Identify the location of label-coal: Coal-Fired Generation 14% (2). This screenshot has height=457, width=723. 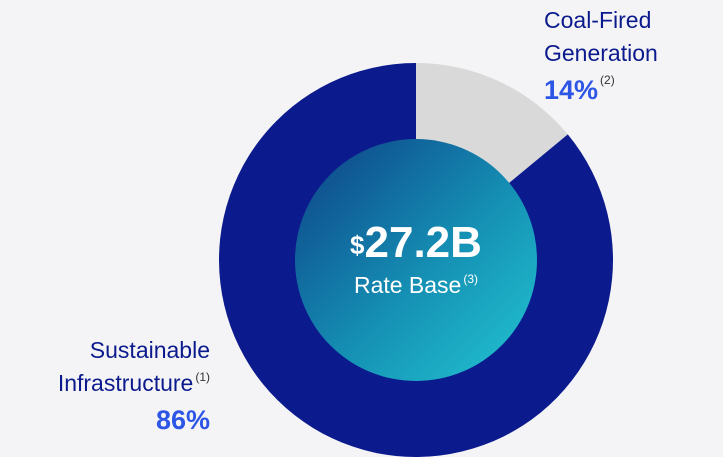
(624, 57).